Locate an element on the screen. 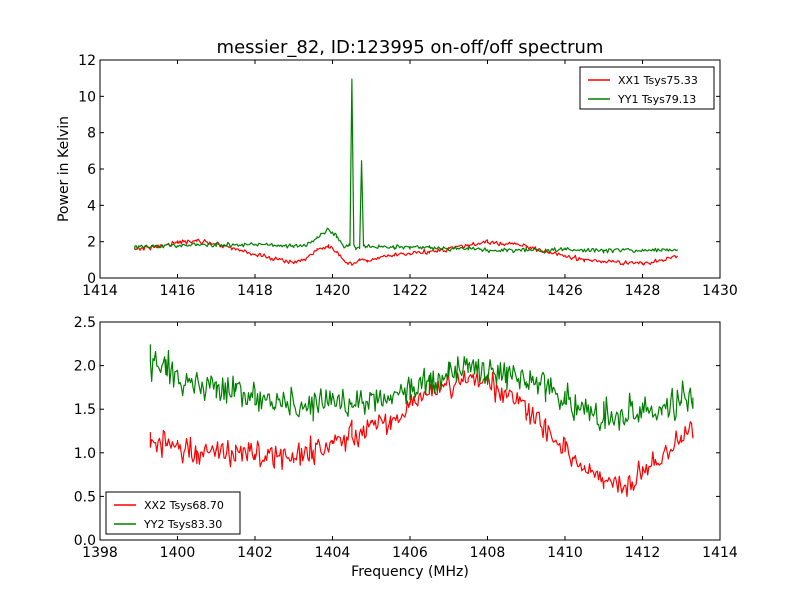 The height and width of the screenshot is (600, 800). x-tick-label: 1430 is located at coordinates (720, 291).